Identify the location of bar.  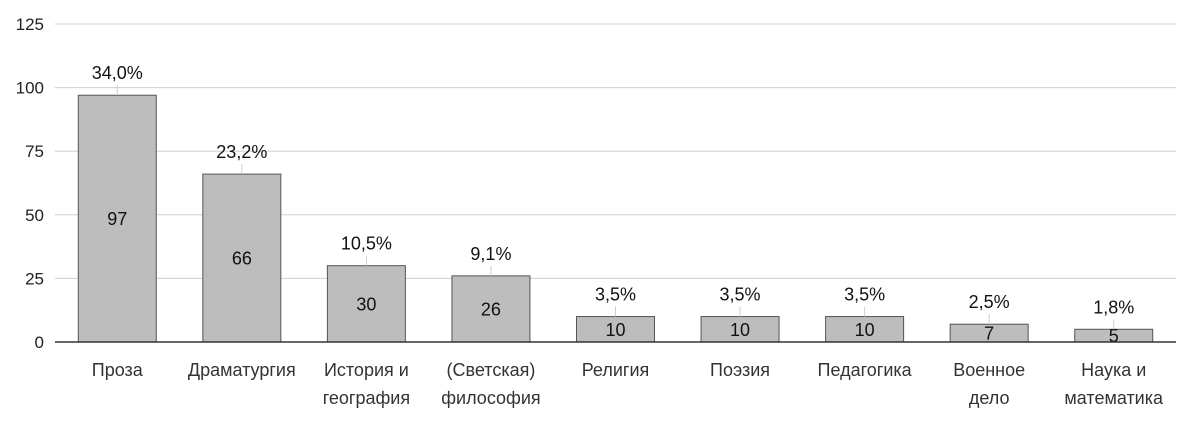
(117, 218).